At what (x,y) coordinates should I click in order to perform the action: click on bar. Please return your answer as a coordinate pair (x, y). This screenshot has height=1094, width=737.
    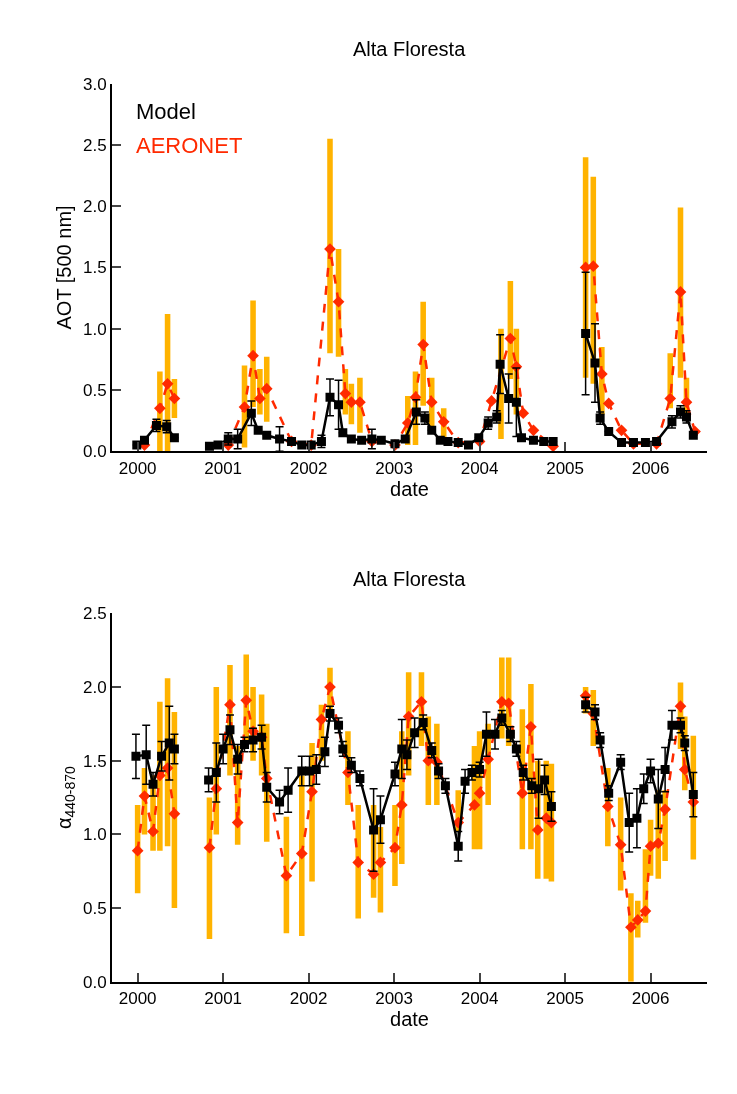
    Looking at the image, I should click on (330, 246).